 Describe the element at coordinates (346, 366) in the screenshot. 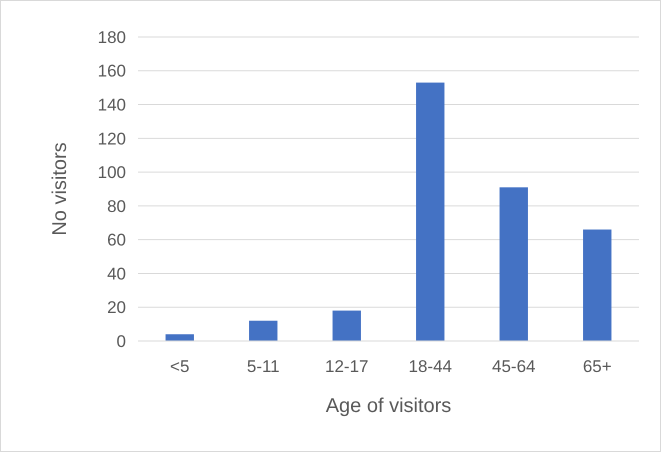

I see `x-tick-label: 12-17` at that location.